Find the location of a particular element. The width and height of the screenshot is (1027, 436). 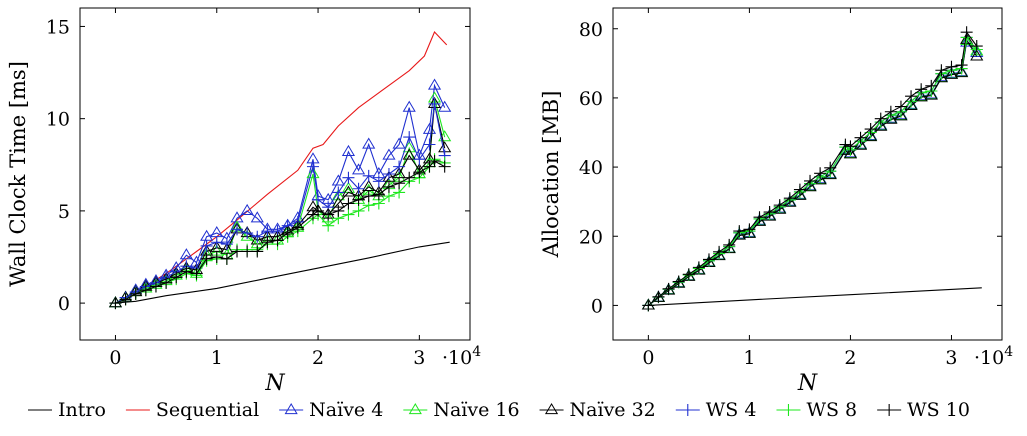

y-tick-label: 5 is located at coordinates (64, 212).